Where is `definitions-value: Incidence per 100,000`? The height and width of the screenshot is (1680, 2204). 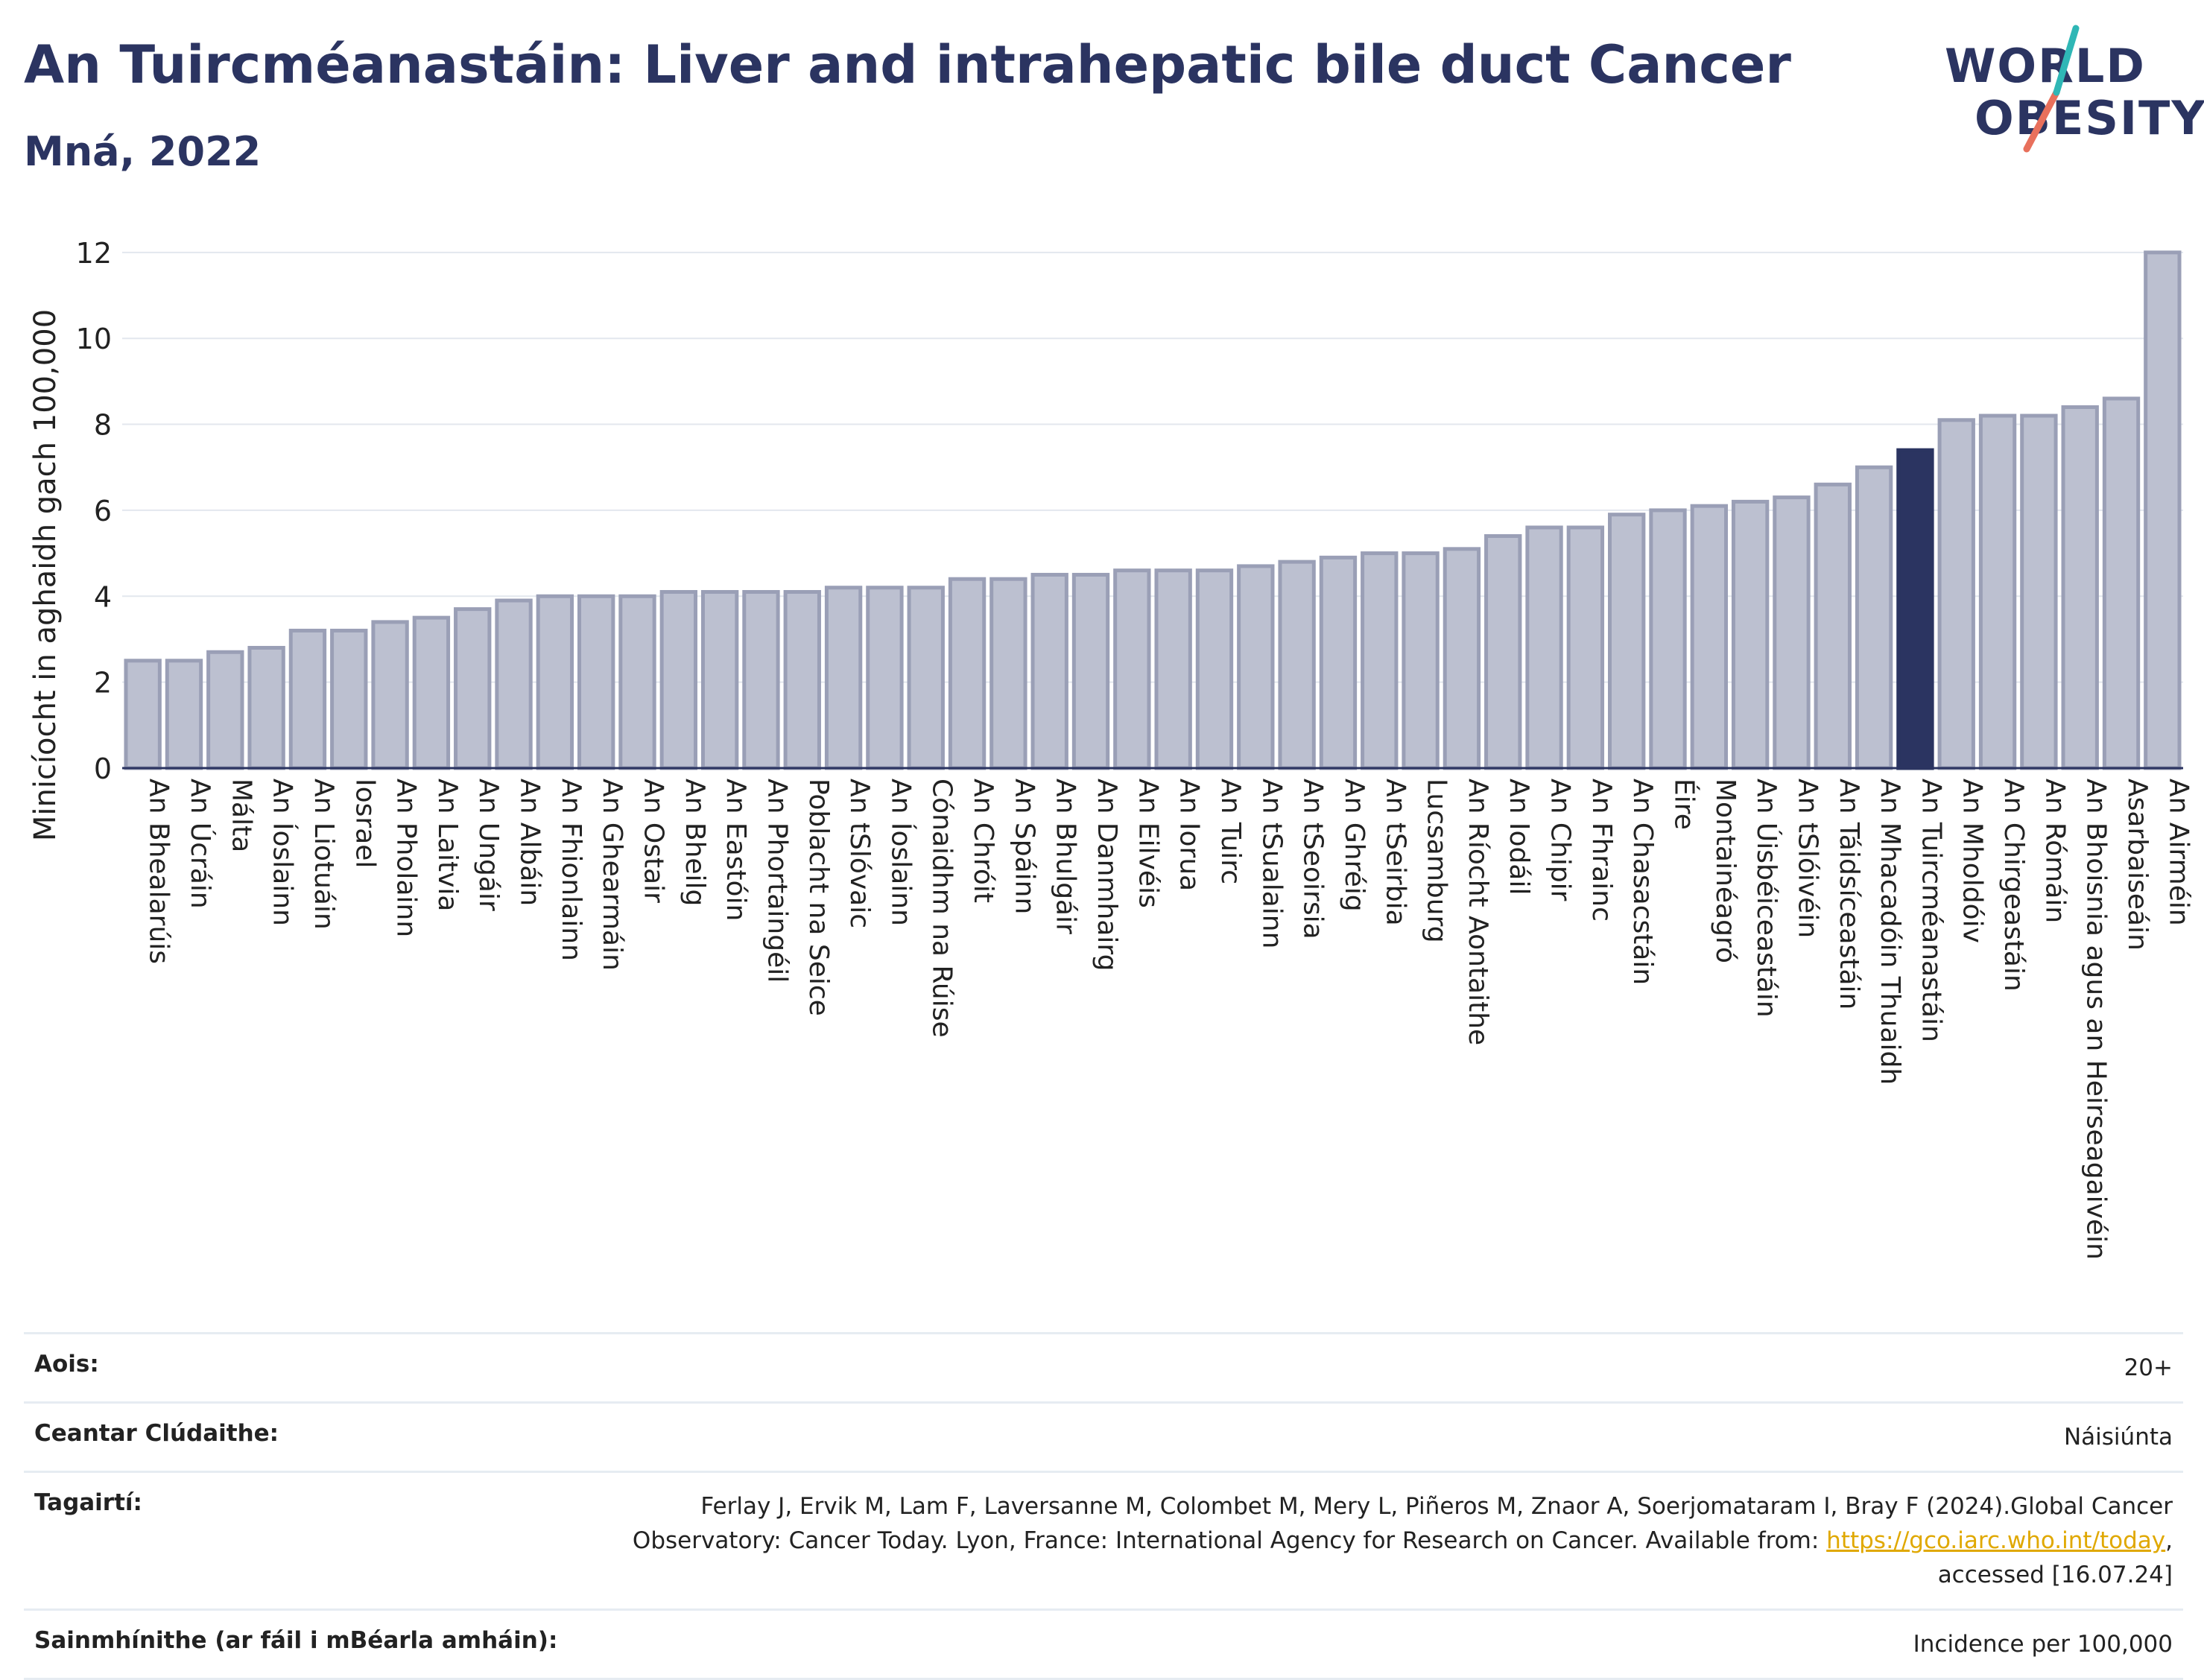 definitions-value: Incidence per 100,000 is located at coordinates (2043, 1644).